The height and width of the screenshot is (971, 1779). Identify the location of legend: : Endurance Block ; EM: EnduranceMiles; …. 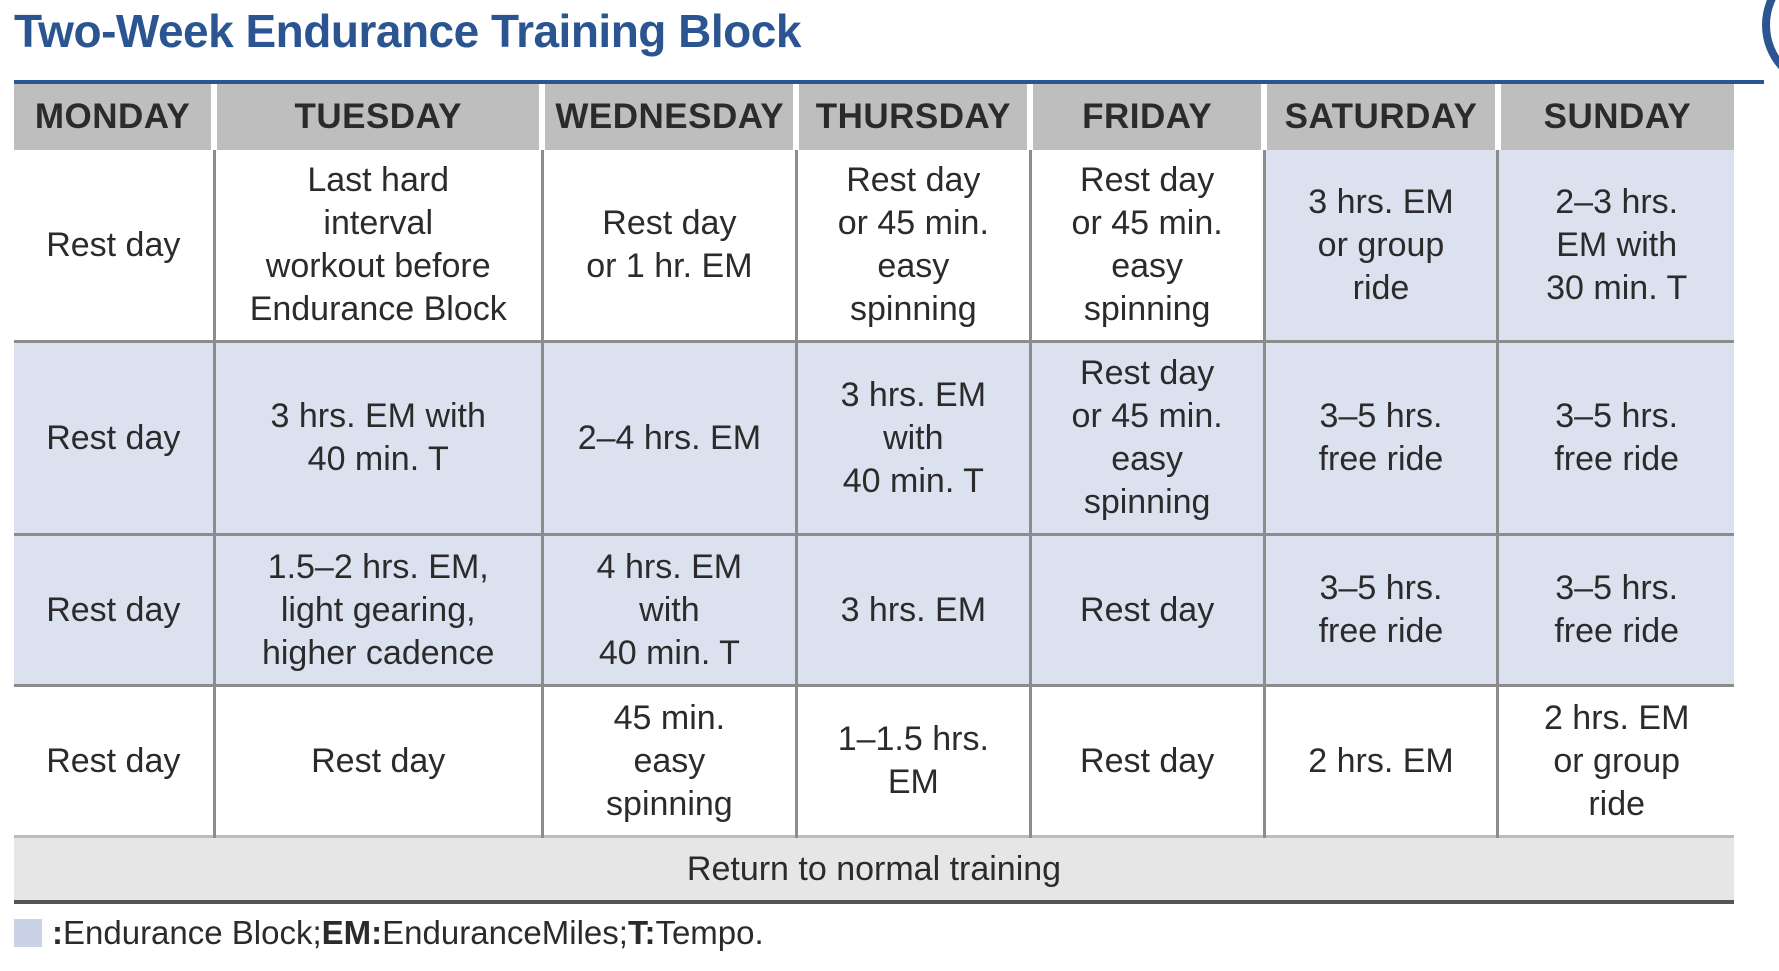
(389, 933).